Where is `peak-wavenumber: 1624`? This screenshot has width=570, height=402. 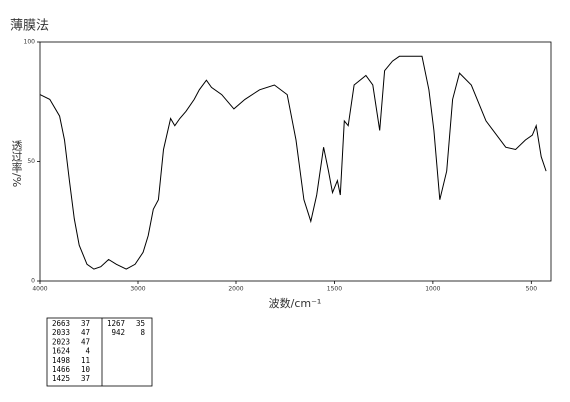
peak-wavenumber: 1624 is located at coordinates (61, 351).